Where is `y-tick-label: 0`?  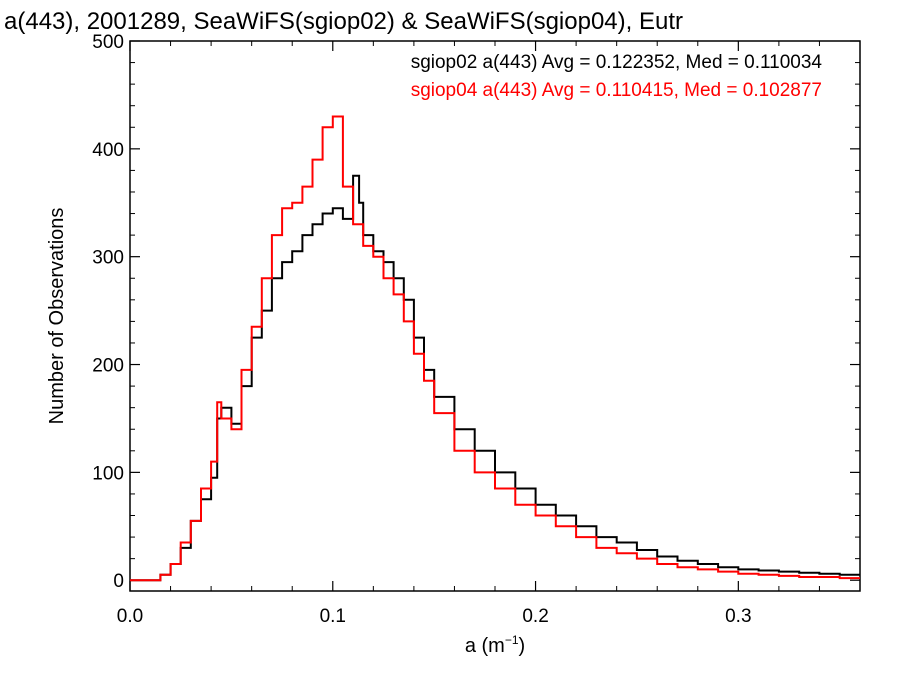 y-tick-label: 0 is located at coordinates (118, 581).